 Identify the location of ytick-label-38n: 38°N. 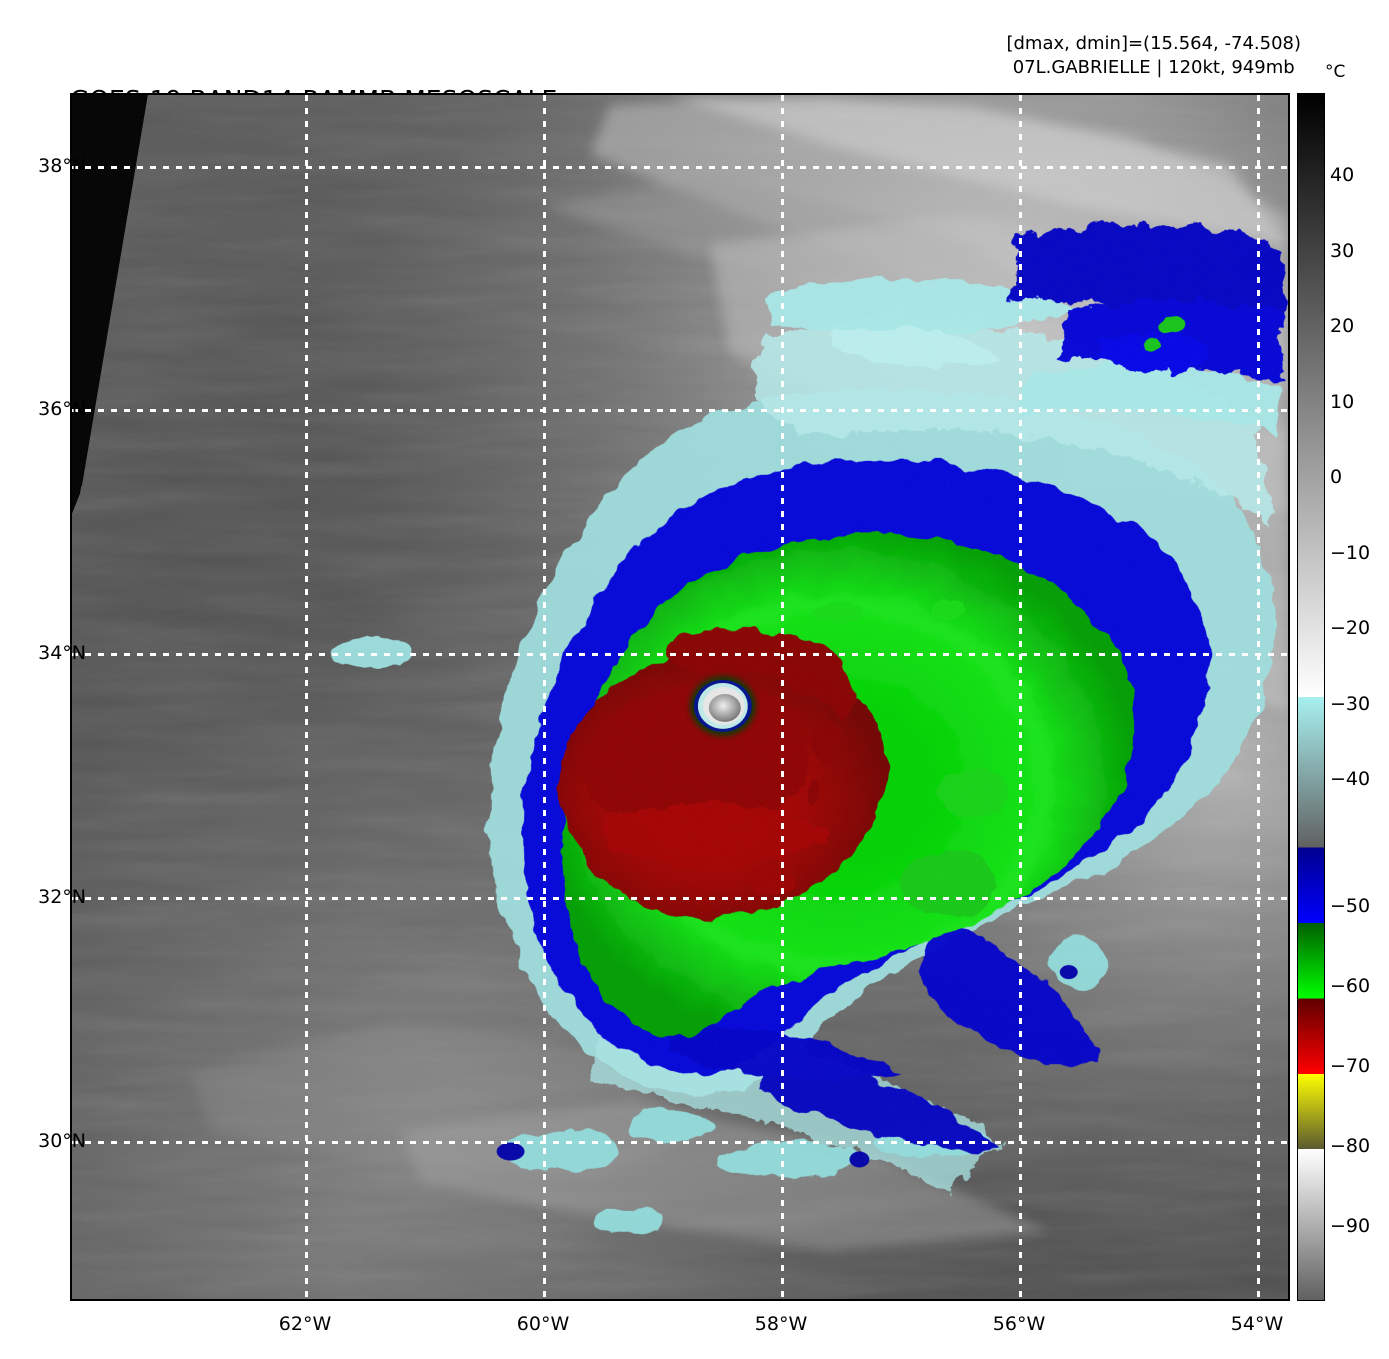
(62, 166).